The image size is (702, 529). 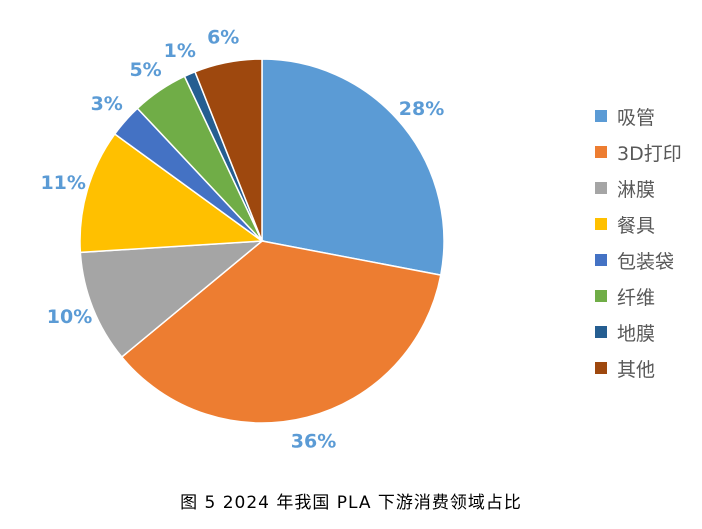 I want to click on pie-slice-coating, so click(x=172, y=299).